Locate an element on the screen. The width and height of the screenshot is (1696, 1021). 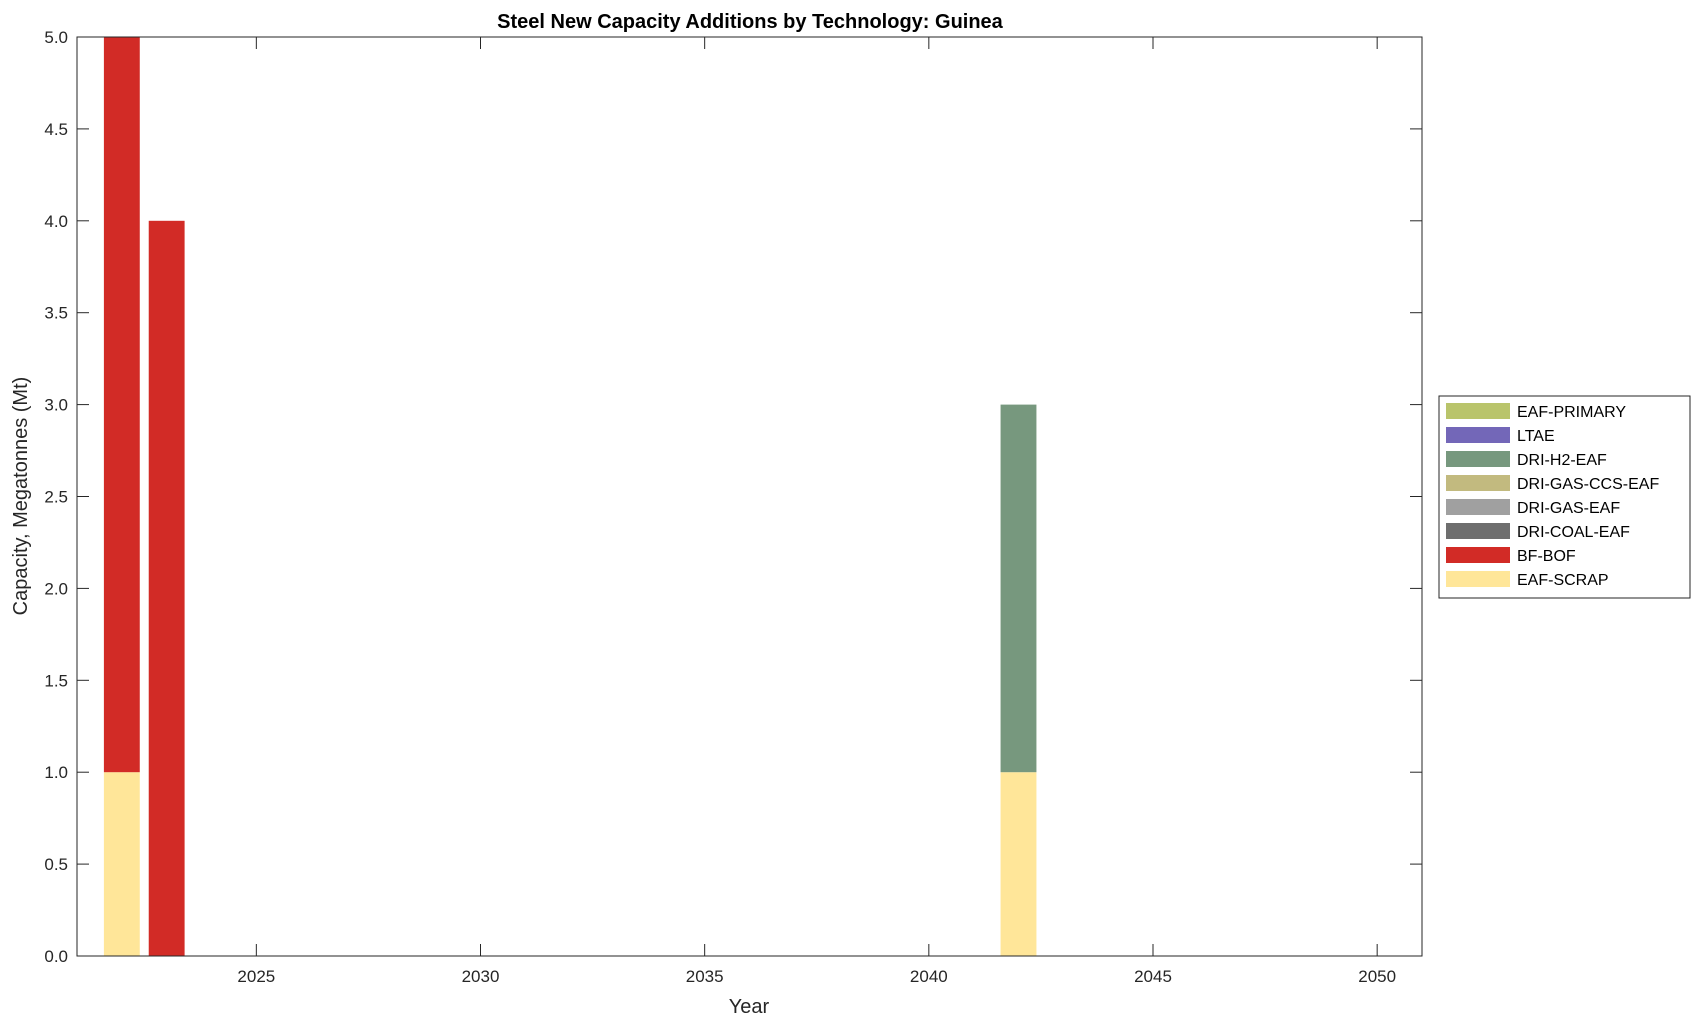
y-tick-label: 5.0 is located at coordinates (56, 37).